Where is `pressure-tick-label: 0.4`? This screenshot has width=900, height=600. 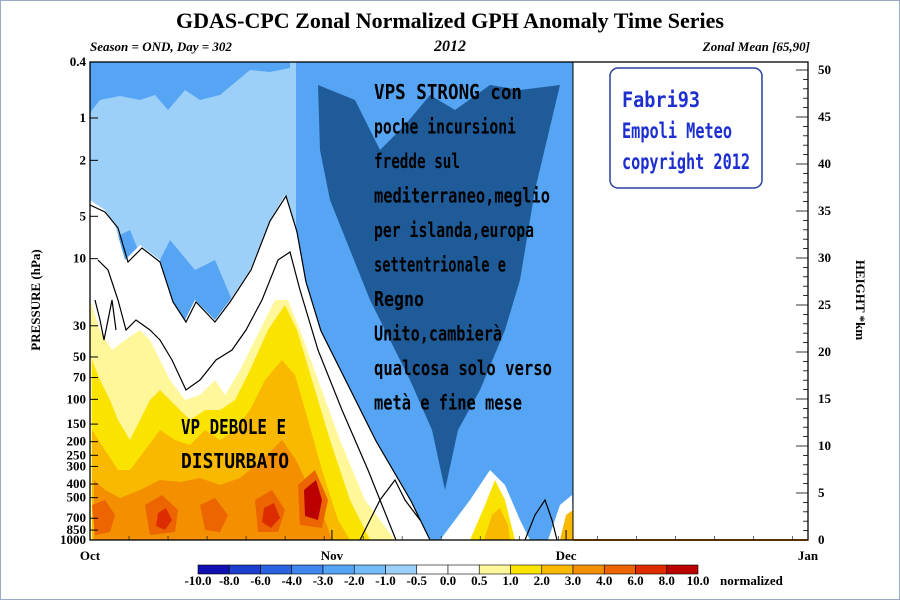
pressure-tick-label: 0.4 is located at coordinates (78, 61).